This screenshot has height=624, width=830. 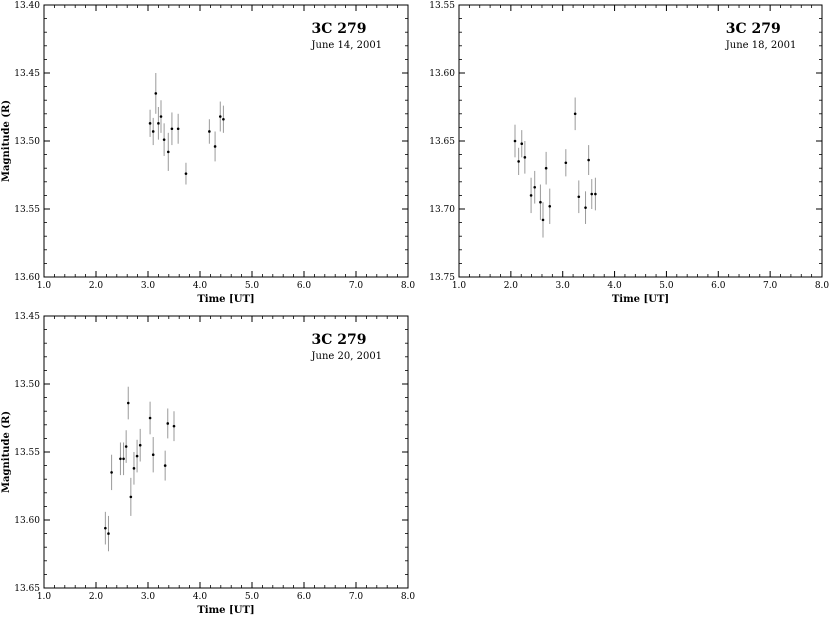 I want to click on y-tick-label: 13.75, so click(x=442, y=278).